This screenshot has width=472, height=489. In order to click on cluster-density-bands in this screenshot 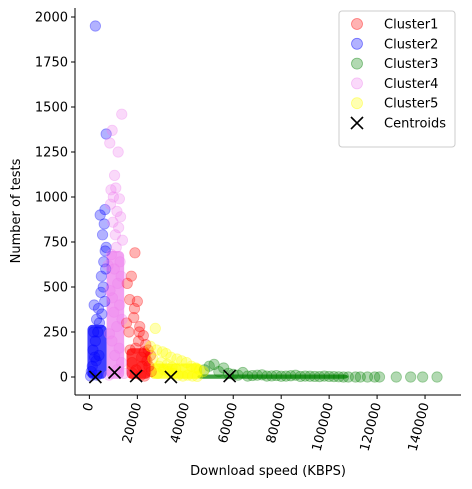, I will do `click(218, 315)`.